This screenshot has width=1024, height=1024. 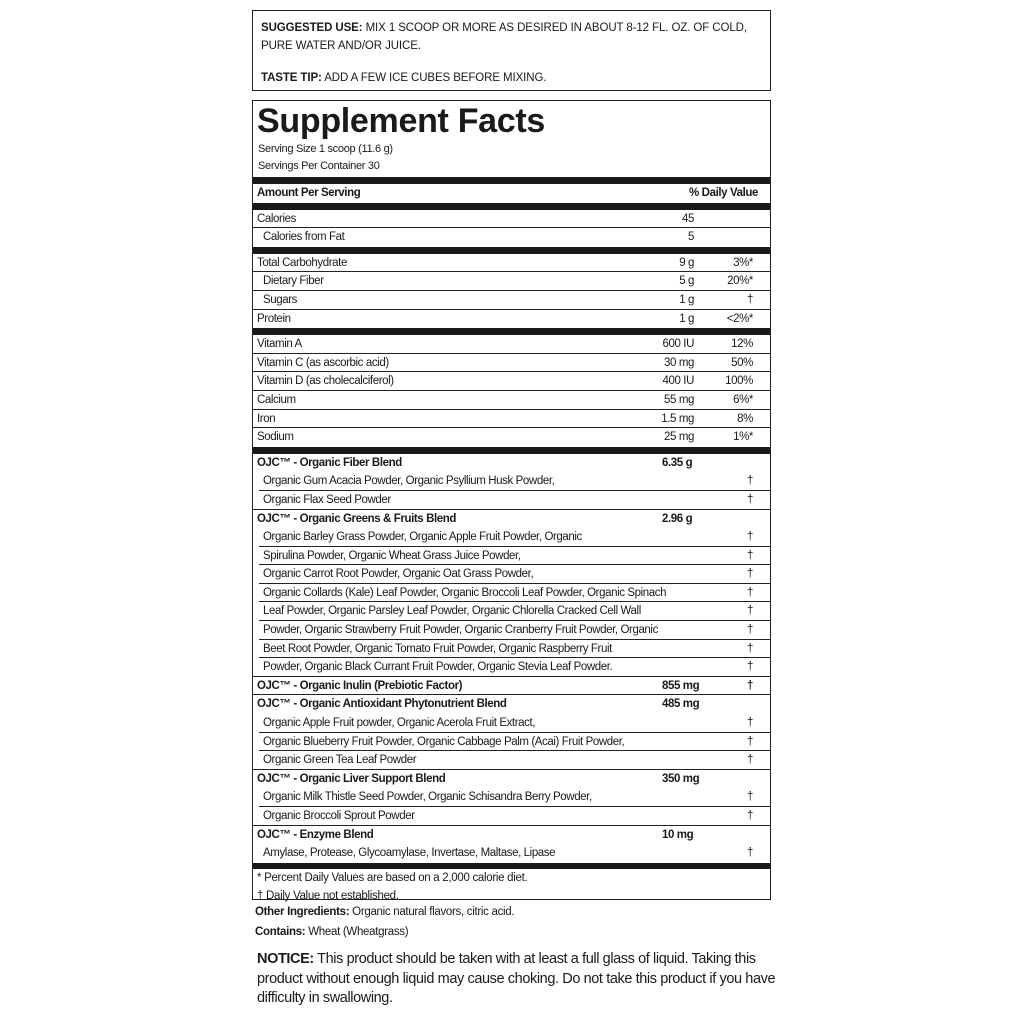 I want to click on nutrient-name: Sugars, so click(x=280, y=299).